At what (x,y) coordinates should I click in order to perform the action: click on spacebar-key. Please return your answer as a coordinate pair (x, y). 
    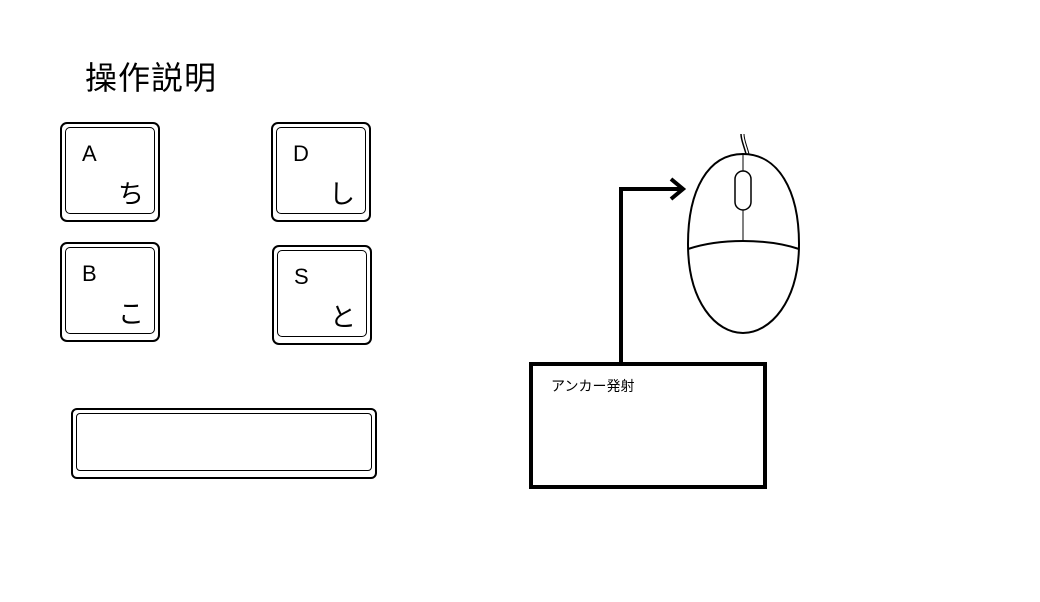
    Looking at the image, I should click on (224, 443).